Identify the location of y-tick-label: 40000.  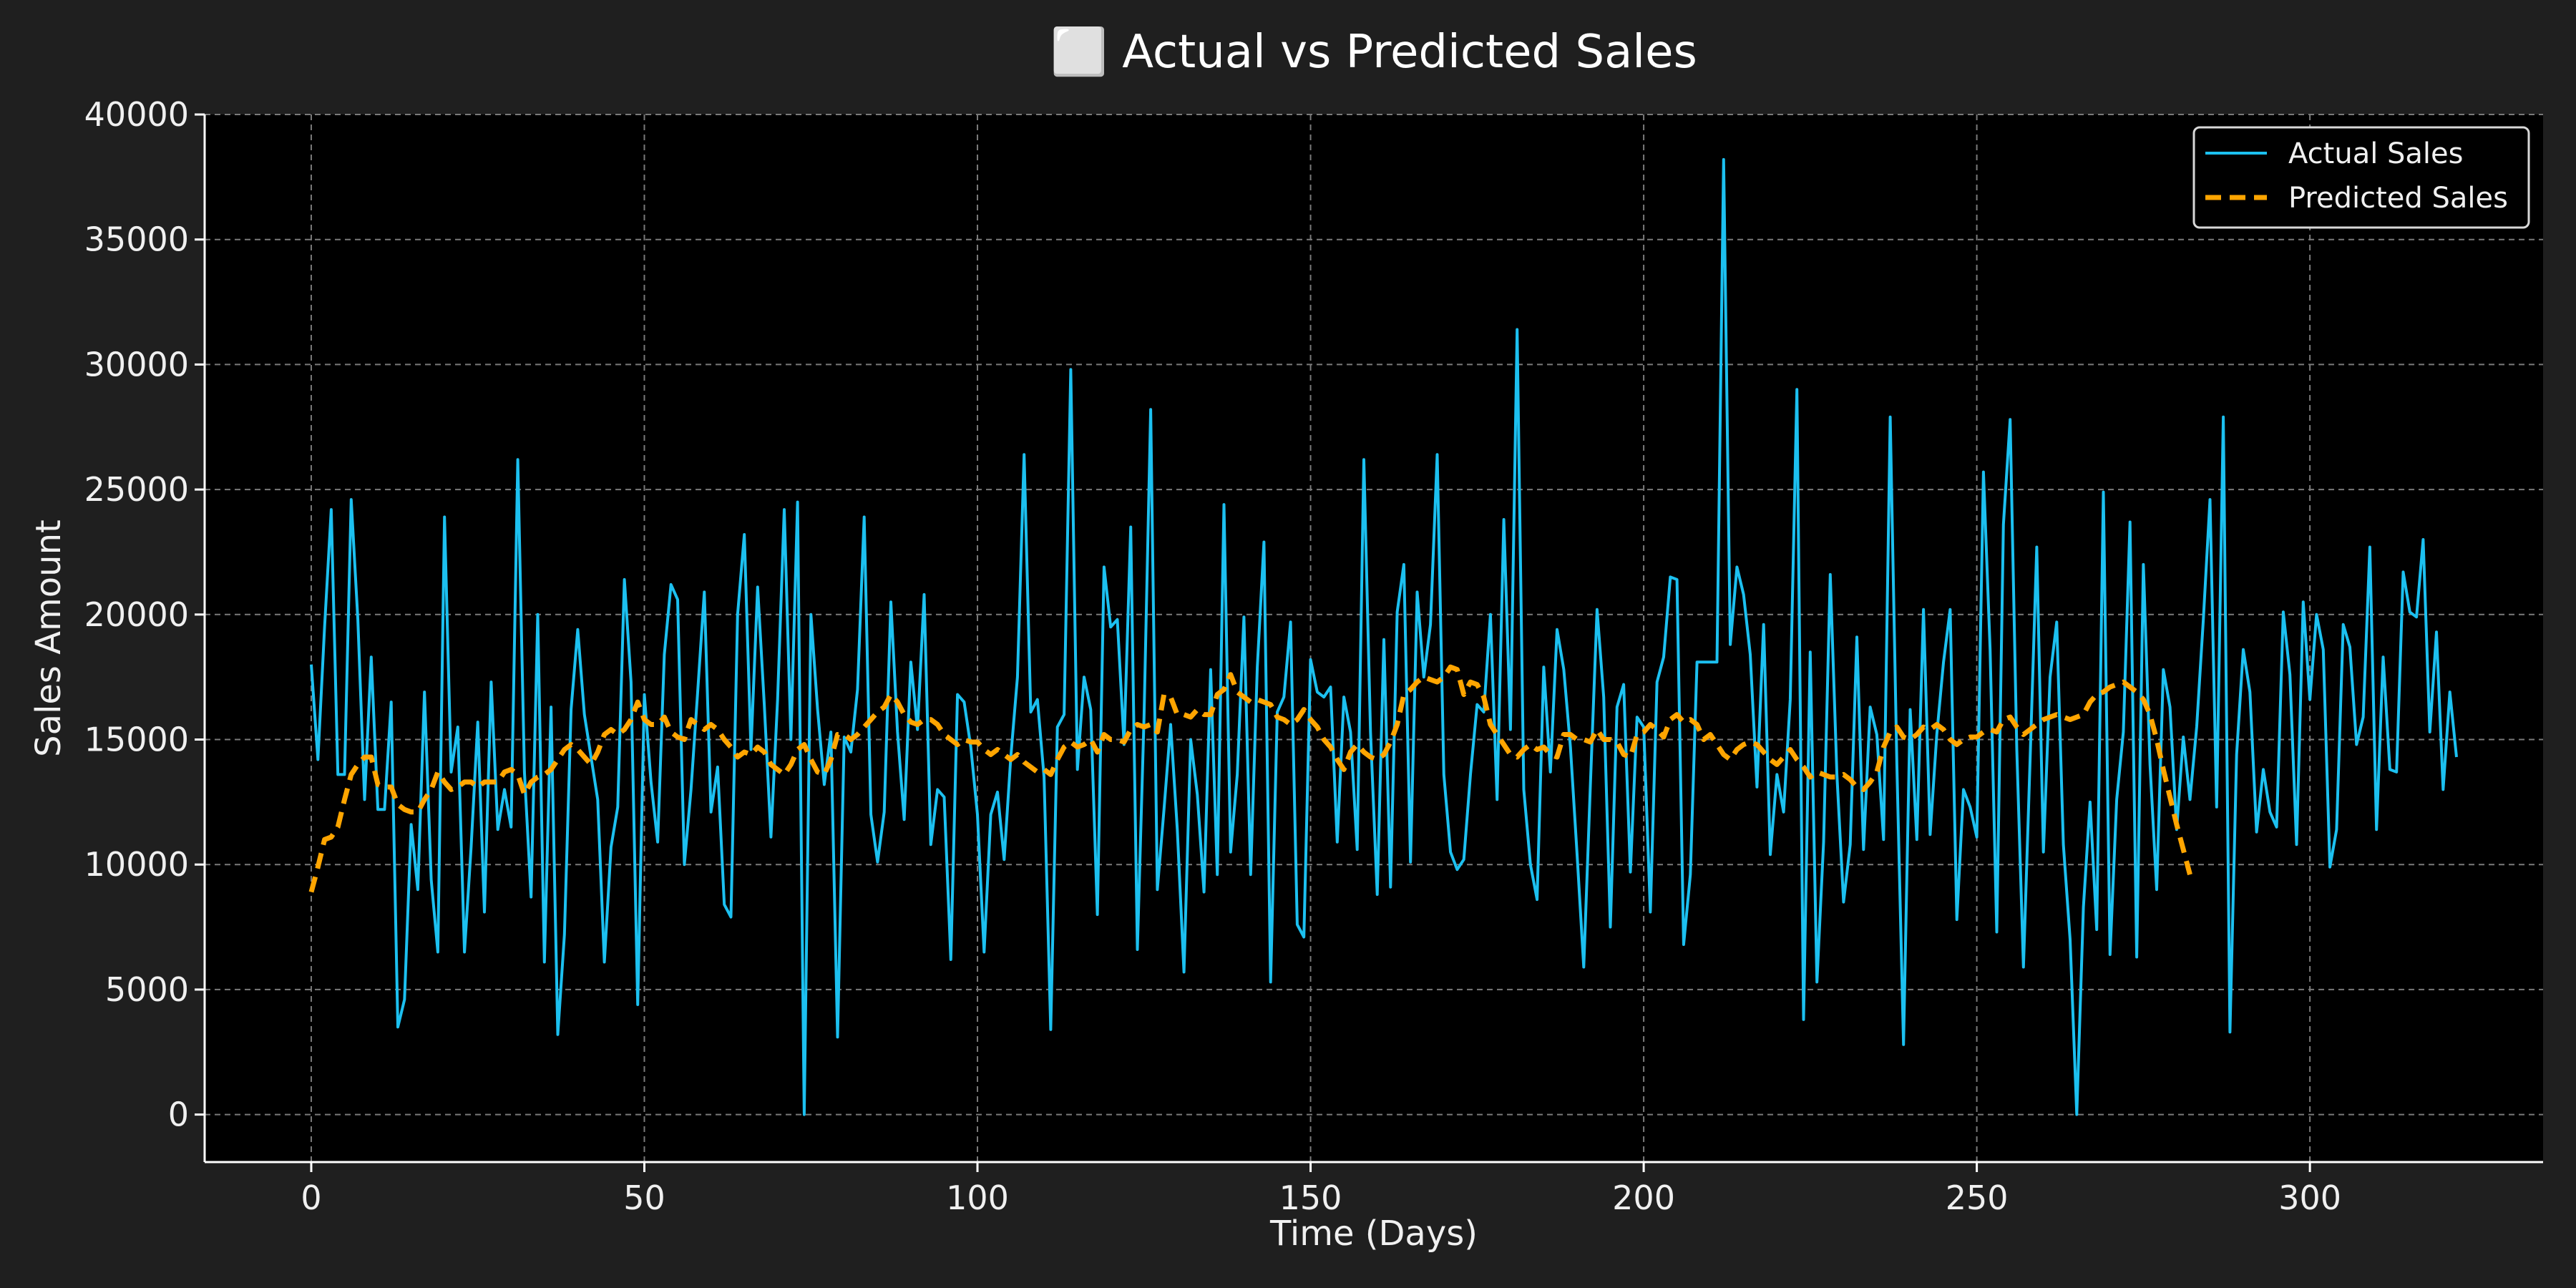
(136, 114).